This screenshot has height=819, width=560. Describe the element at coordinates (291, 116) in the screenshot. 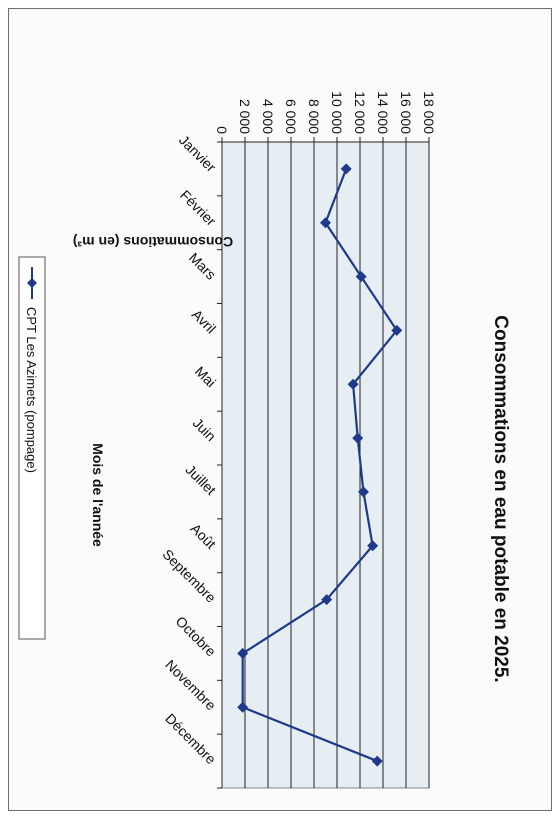

I see `y-tick-label: 6 000` at that location.